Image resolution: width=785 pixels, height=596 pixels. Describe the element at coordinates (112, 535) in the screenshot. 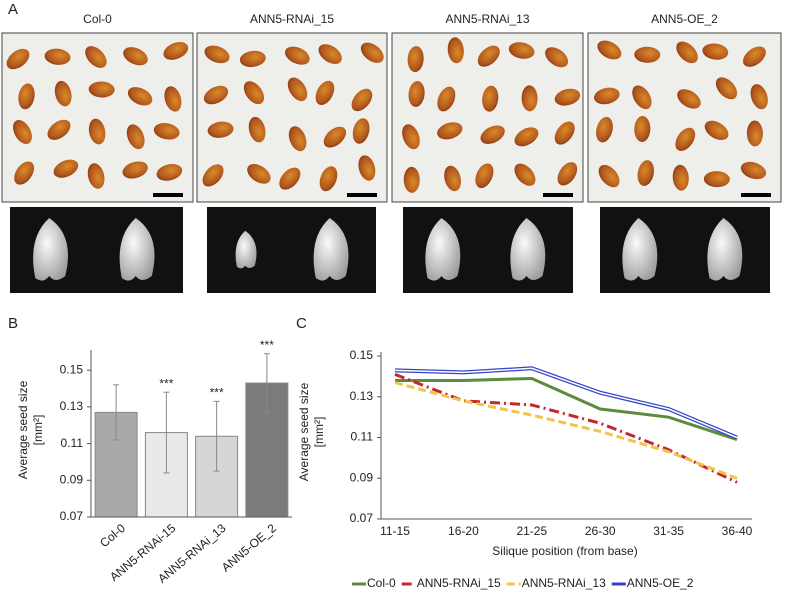

I see `x-tick-label: Col-0` at that location.